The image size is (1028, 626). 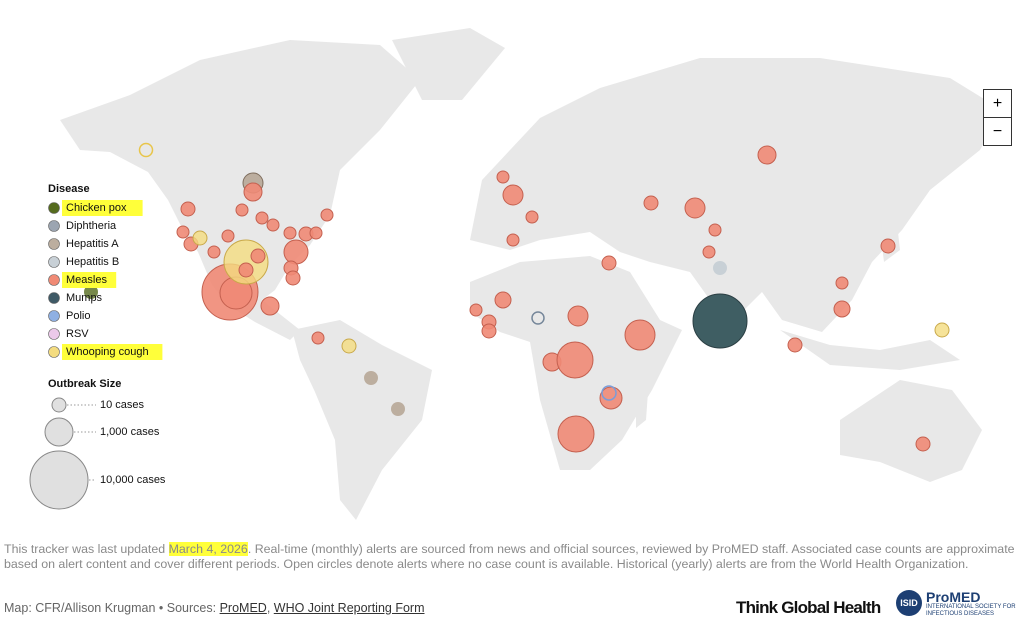 What do you see at coordinates (91, 226) in the screenshot?
I see `legend-label: Diphtheria` at bounding box center [91, 226].